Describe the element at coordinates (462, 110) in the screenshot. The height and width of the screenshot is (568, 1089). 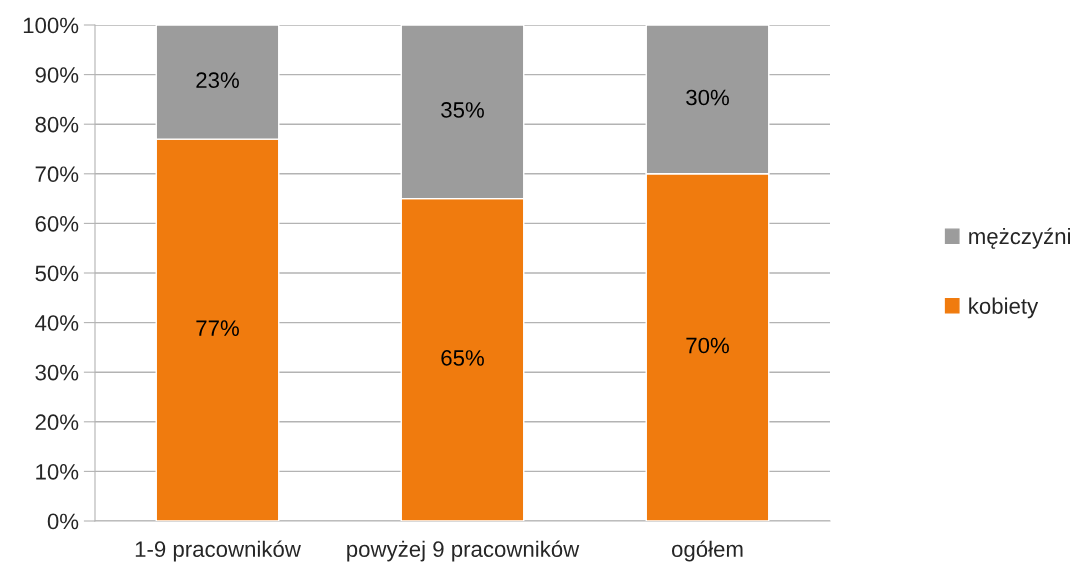
I see `data-label: 35%` at that location.